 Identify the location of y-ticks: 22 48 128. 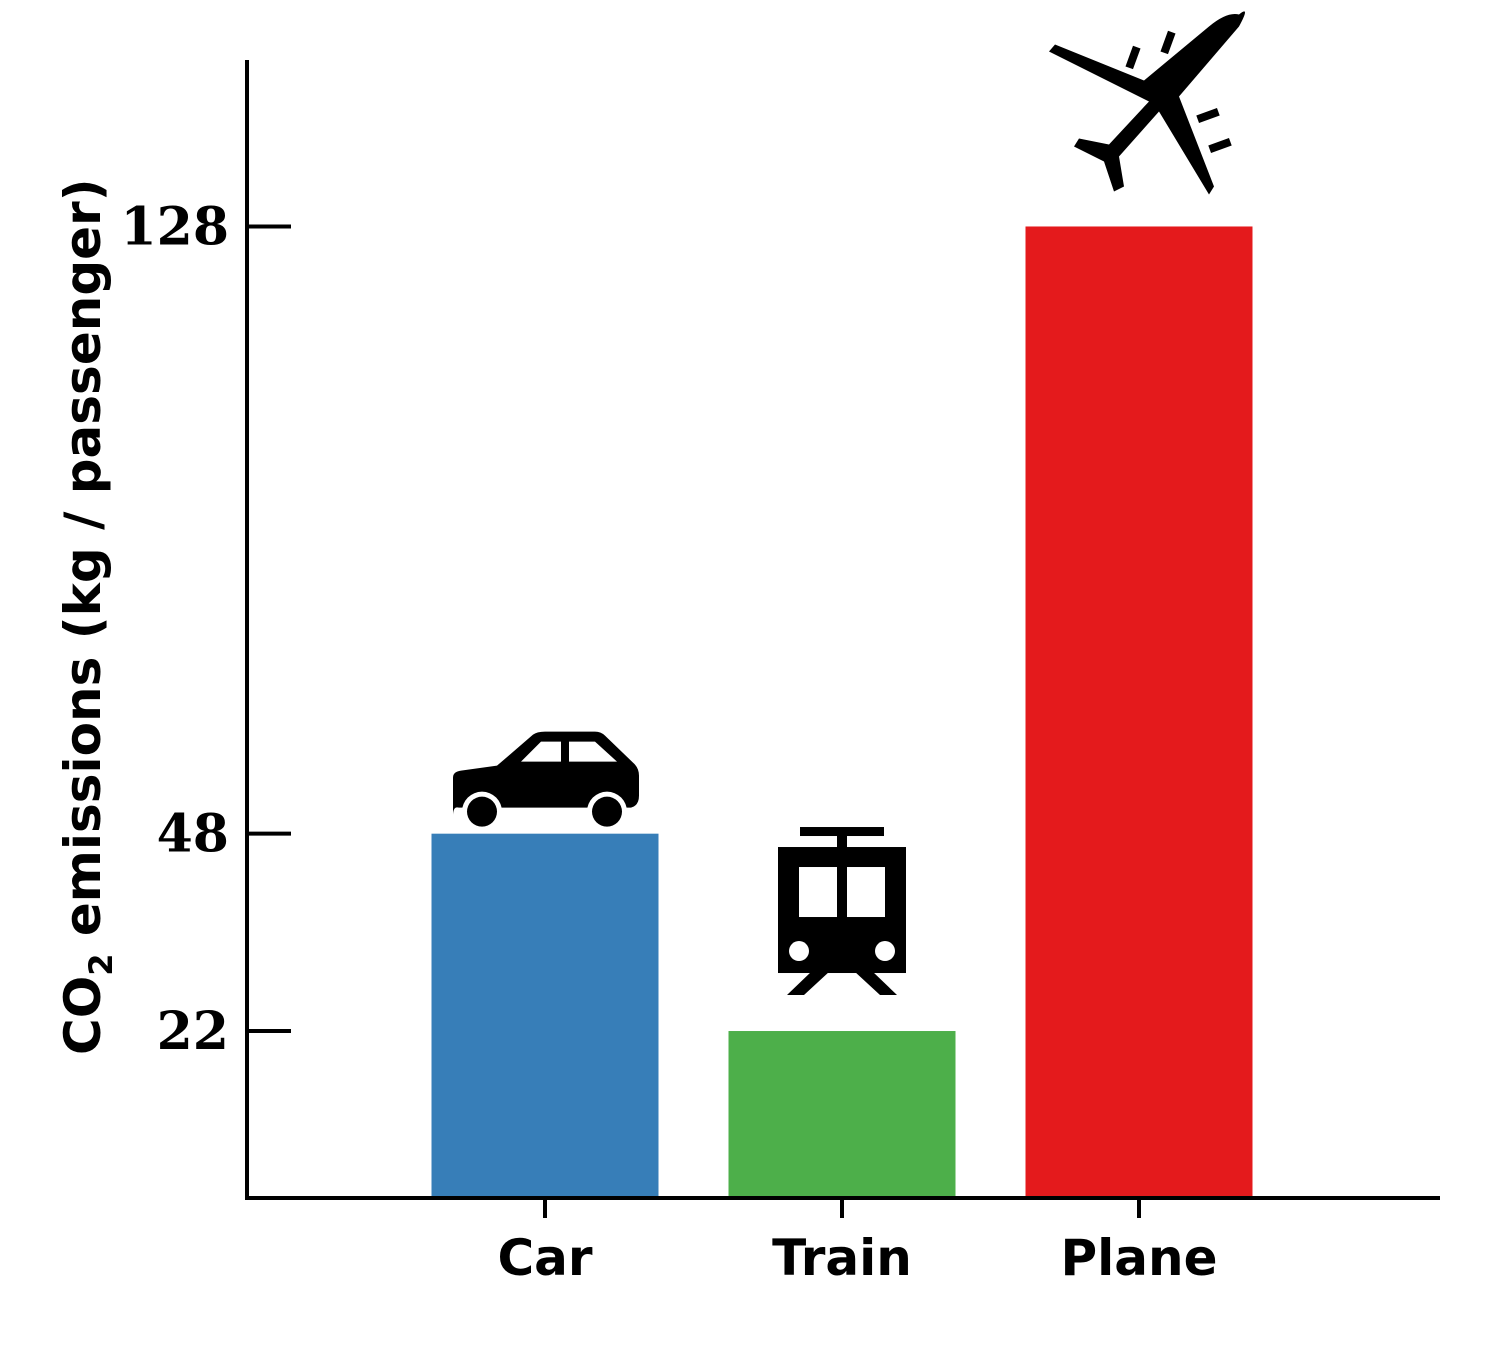
(205, 629).